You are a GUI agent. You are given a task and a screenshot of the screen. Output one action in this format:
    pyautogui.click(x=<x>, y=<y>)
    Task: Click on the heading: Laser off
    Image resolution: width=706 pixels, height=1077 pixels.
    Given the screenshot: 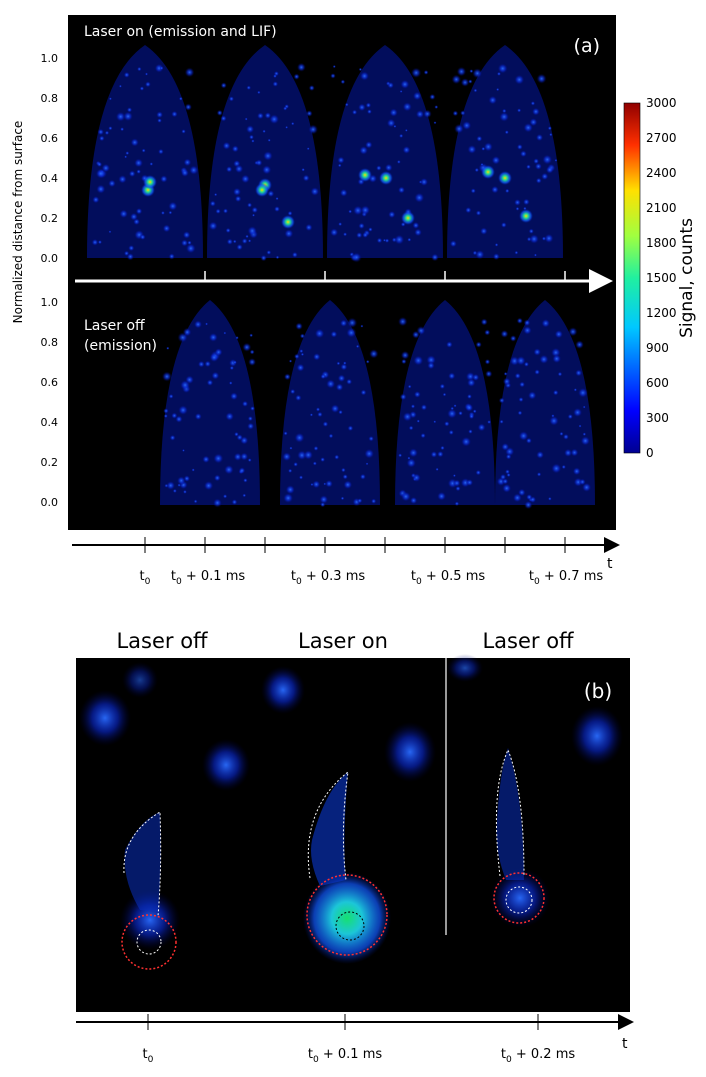 What is the action you would take?
    pyautogui.click(x=162, y=641)
    